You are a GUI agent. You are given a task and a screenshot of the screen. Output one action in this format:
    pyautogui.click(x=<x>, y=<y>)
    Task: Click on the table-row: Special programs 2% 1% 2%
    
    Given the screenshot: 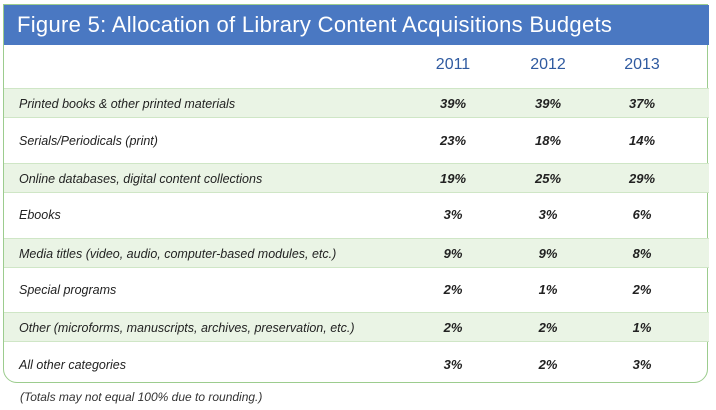 What is the action you would take?
    pyautogui.click(x=356, y=290)
    